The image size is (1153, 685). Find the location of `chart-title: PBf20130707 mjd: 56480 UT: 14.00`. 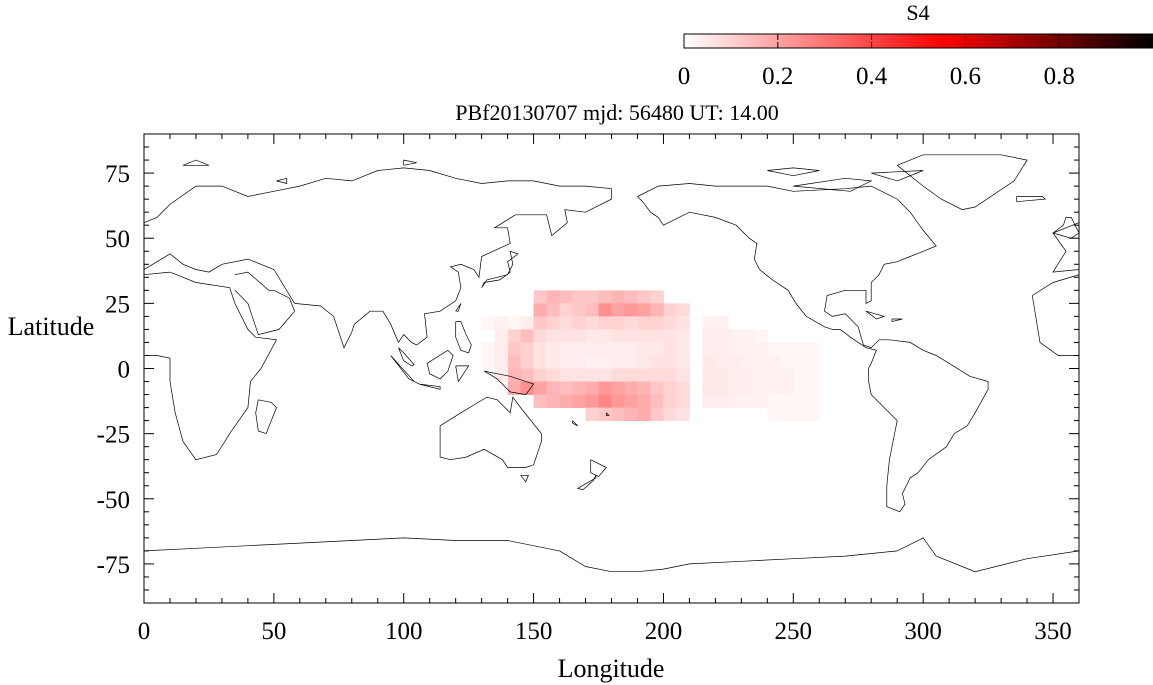

chart-title: PBf20130707 mjd: 56480 UT: 14.00 is located at coordinates (616, 112).